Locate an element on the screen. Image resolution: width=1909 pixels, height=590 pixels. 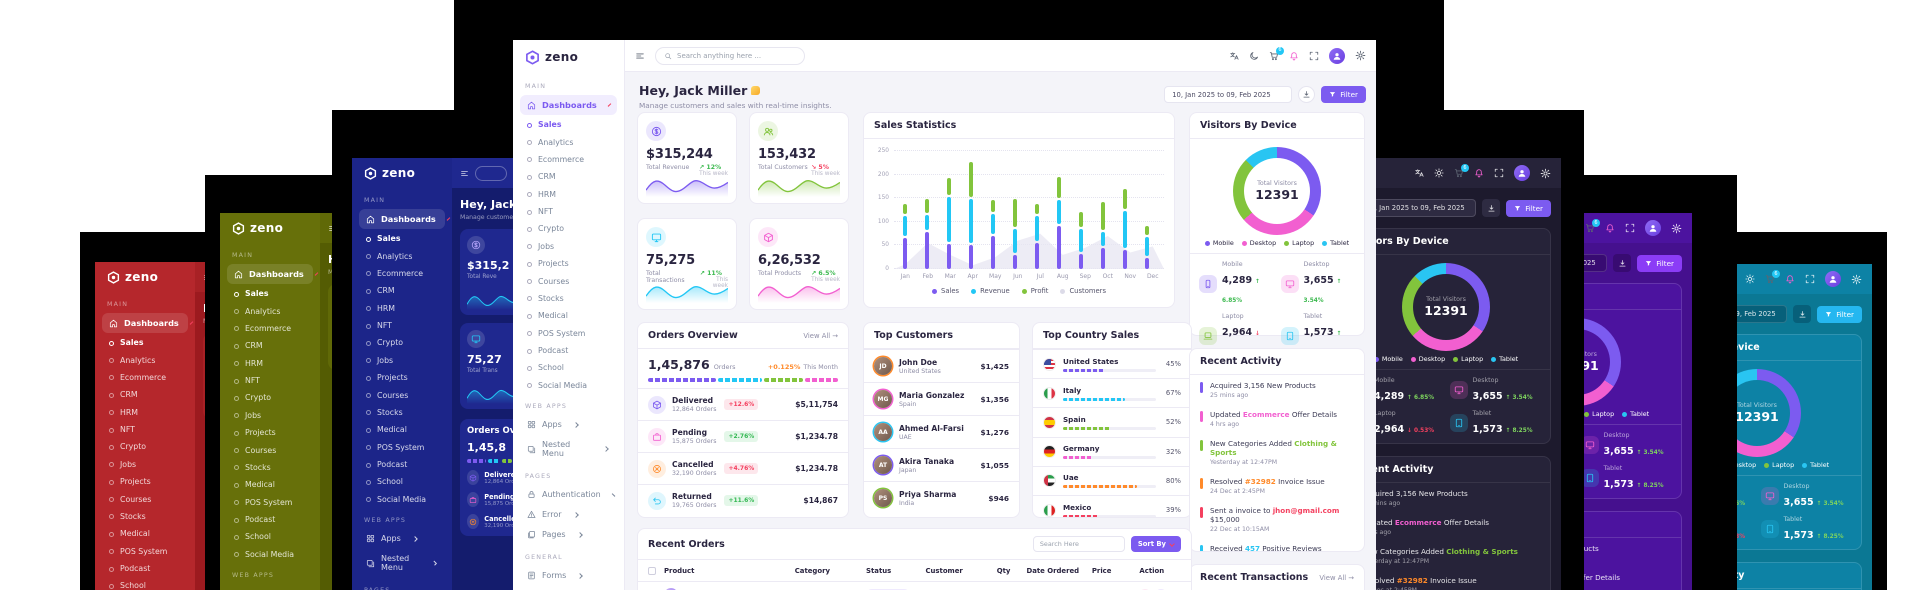
moon-icon is located at coordinates (1254, 56).